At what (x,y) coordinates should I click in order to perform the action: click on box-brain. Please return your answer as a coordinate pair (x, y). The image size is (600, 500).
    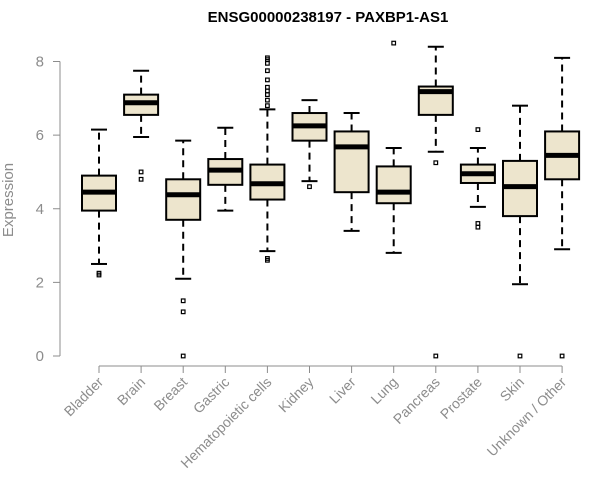
    Looking at the image, I should click on (141, 125).